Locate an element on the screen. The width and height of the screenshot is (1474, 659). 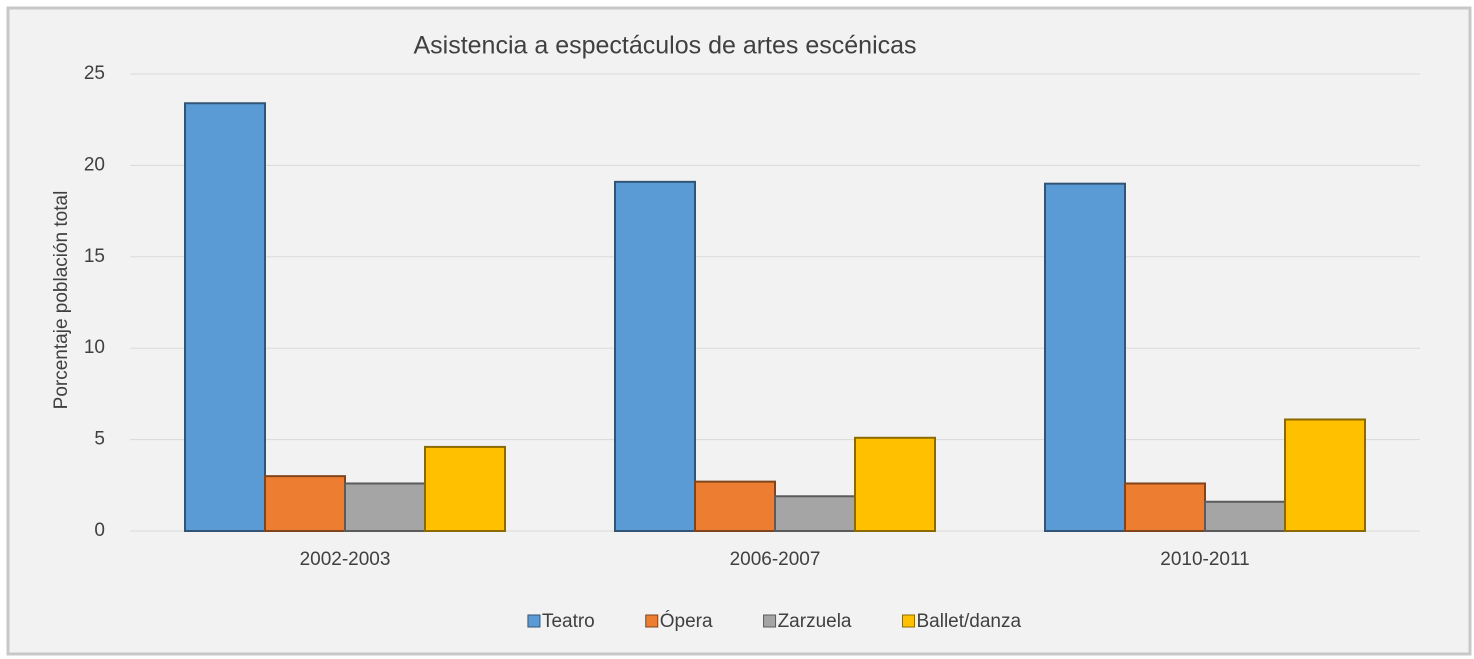
legend-label: Ballet/danza is located at coordinates (968, 621).